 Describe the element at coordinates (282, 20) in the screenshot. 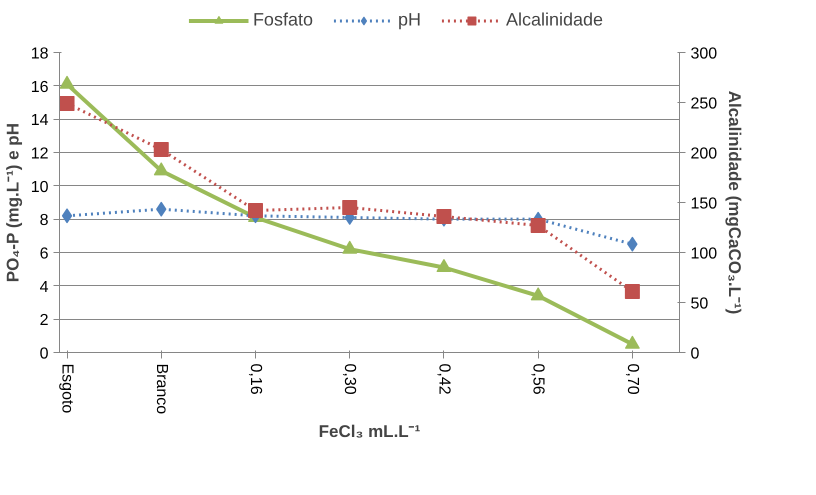

I see `legend-label: Fosfato` at that location.